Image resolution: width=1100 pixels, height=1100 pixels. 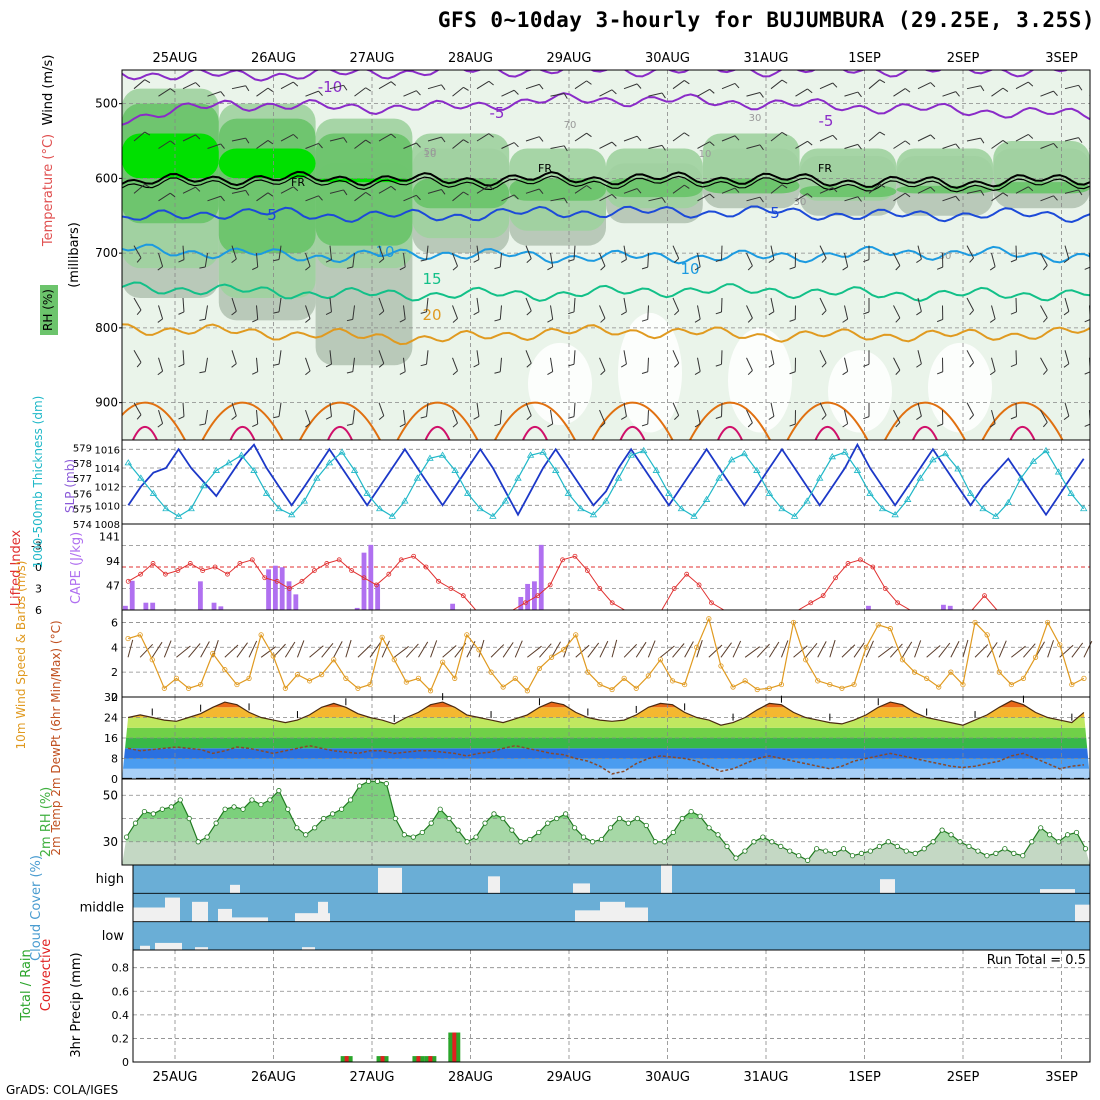 I want to click on isotherm-30-arch, so click(x=730, y=432).